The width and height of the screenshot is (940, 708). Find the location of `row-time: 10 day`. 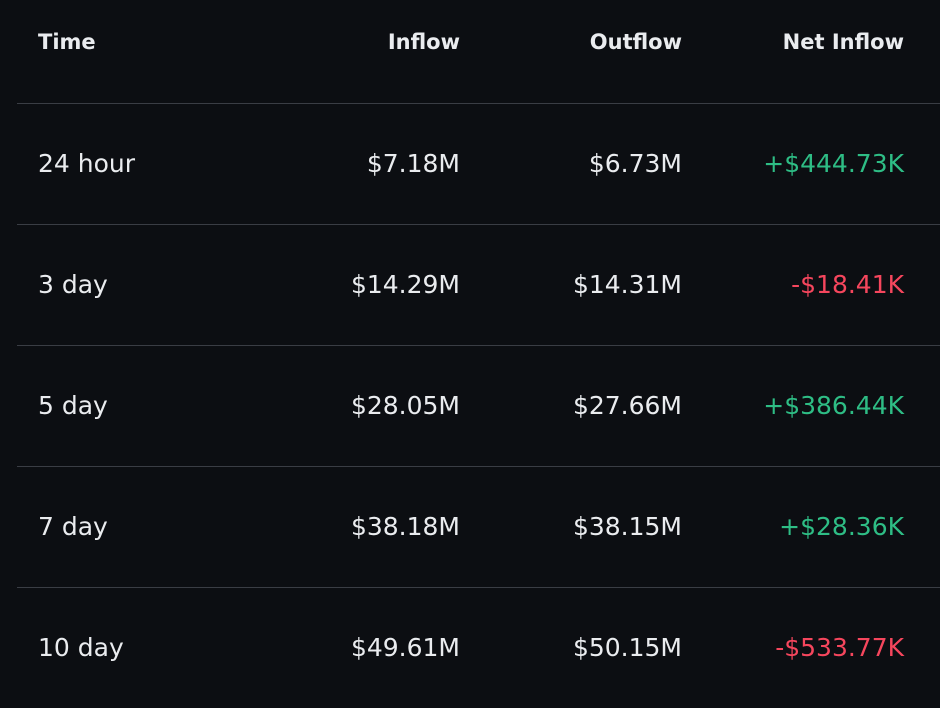

row-time: 10 day is located at coordinates (81, 647).